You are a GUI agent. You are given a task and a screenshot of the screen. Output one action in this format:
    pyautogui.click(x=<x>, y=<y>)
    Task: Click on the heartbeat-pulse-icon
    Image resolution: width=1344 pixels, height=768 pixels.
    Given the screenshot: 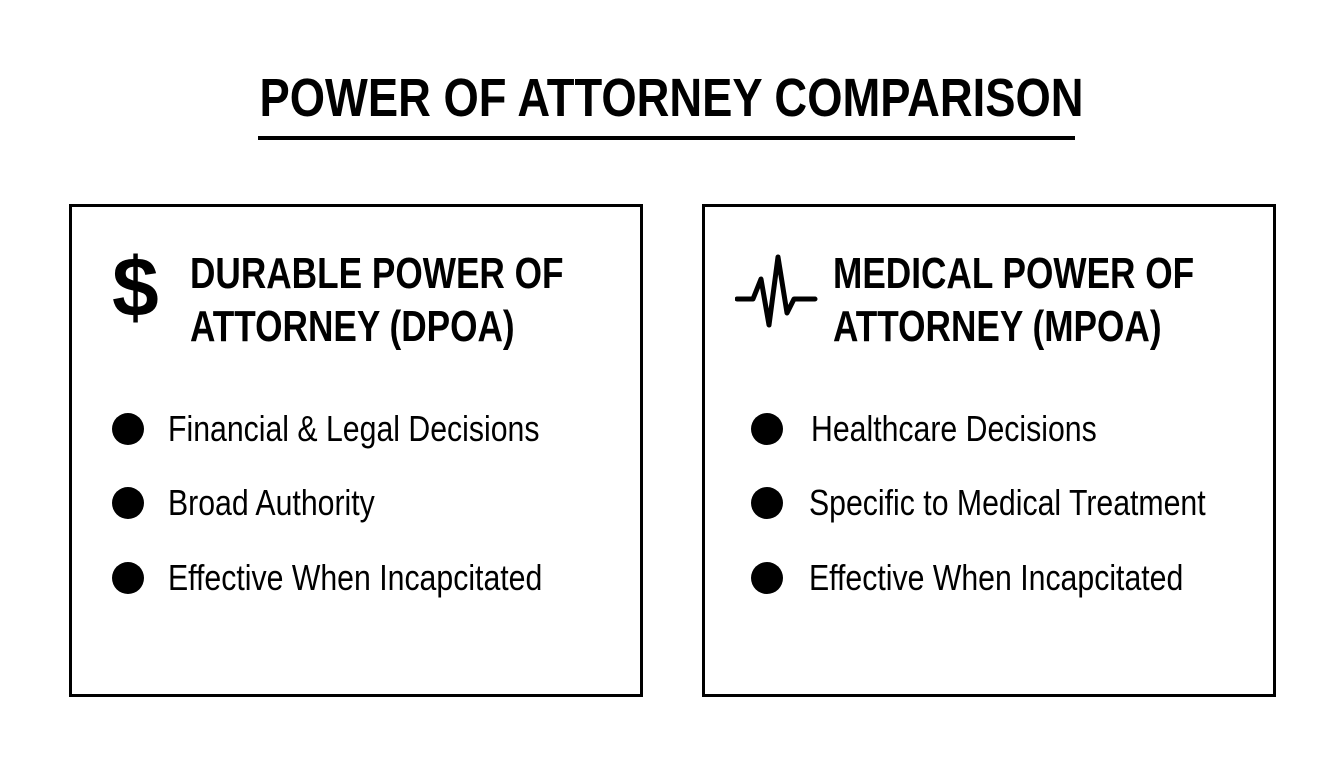 What is the action you would take?
    pyautogui.click(x=776, y=291)
    